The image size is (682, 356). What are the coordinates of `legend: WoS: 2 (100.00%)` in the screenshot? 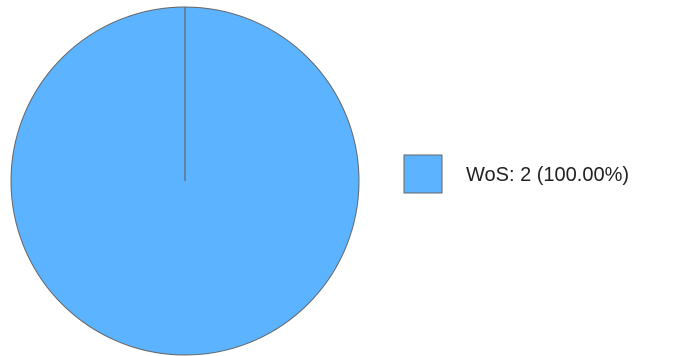 It's located at (516, 174).